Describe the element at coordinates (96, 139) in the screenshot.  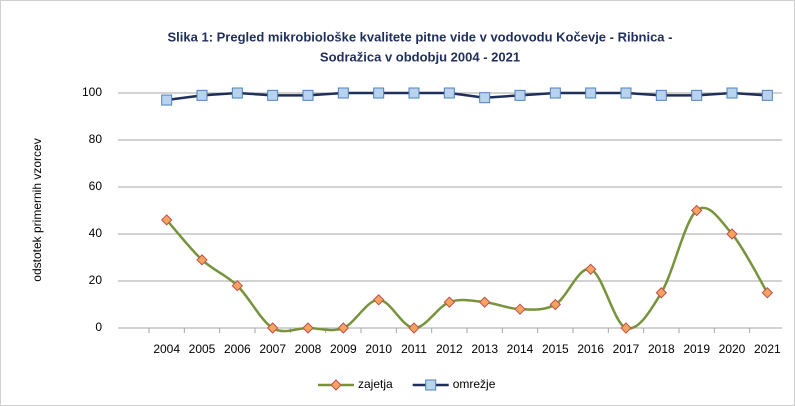
I see `y-tick-label: 80` at that location.